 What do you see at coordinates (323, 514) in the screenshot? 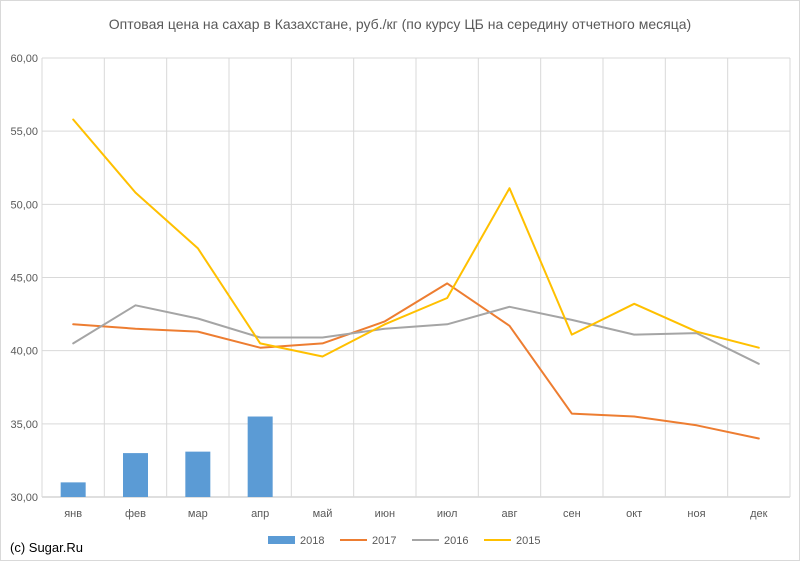
I see `x-tick-label: май` at bounding box center [323, 514].